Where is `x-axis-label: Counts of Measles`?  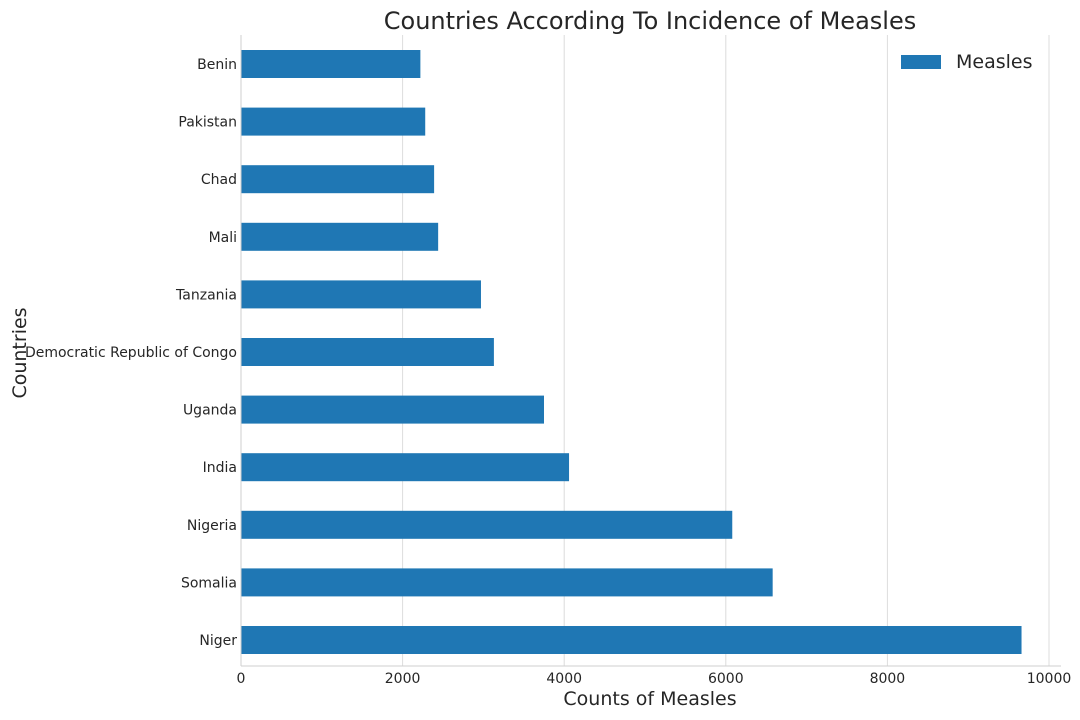
x-axis-label: Counts of Measles is located at coordinates (649, 699).